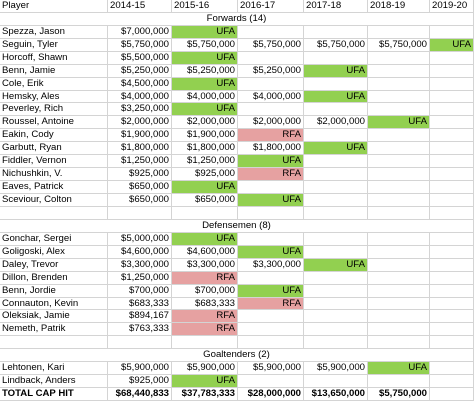 This screenshot has width=474, height=401. Describe the element at coordinates (54, 369) in the screenshot. I see `player-name: Lehtonen, Kari` at that location.